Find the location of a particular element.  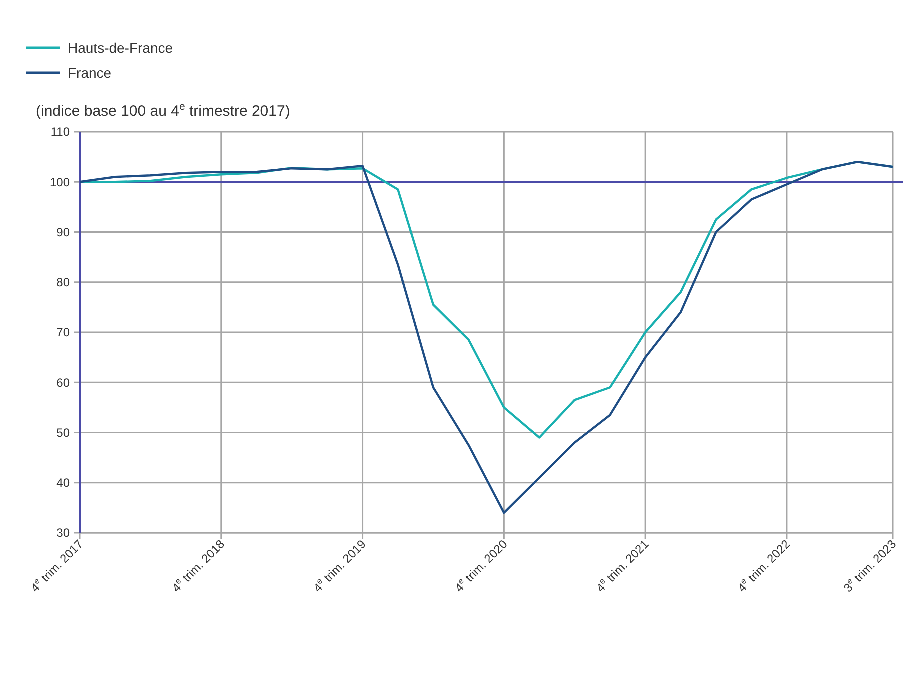

y-tick-label: 110 is located at coordinates (60, 132).